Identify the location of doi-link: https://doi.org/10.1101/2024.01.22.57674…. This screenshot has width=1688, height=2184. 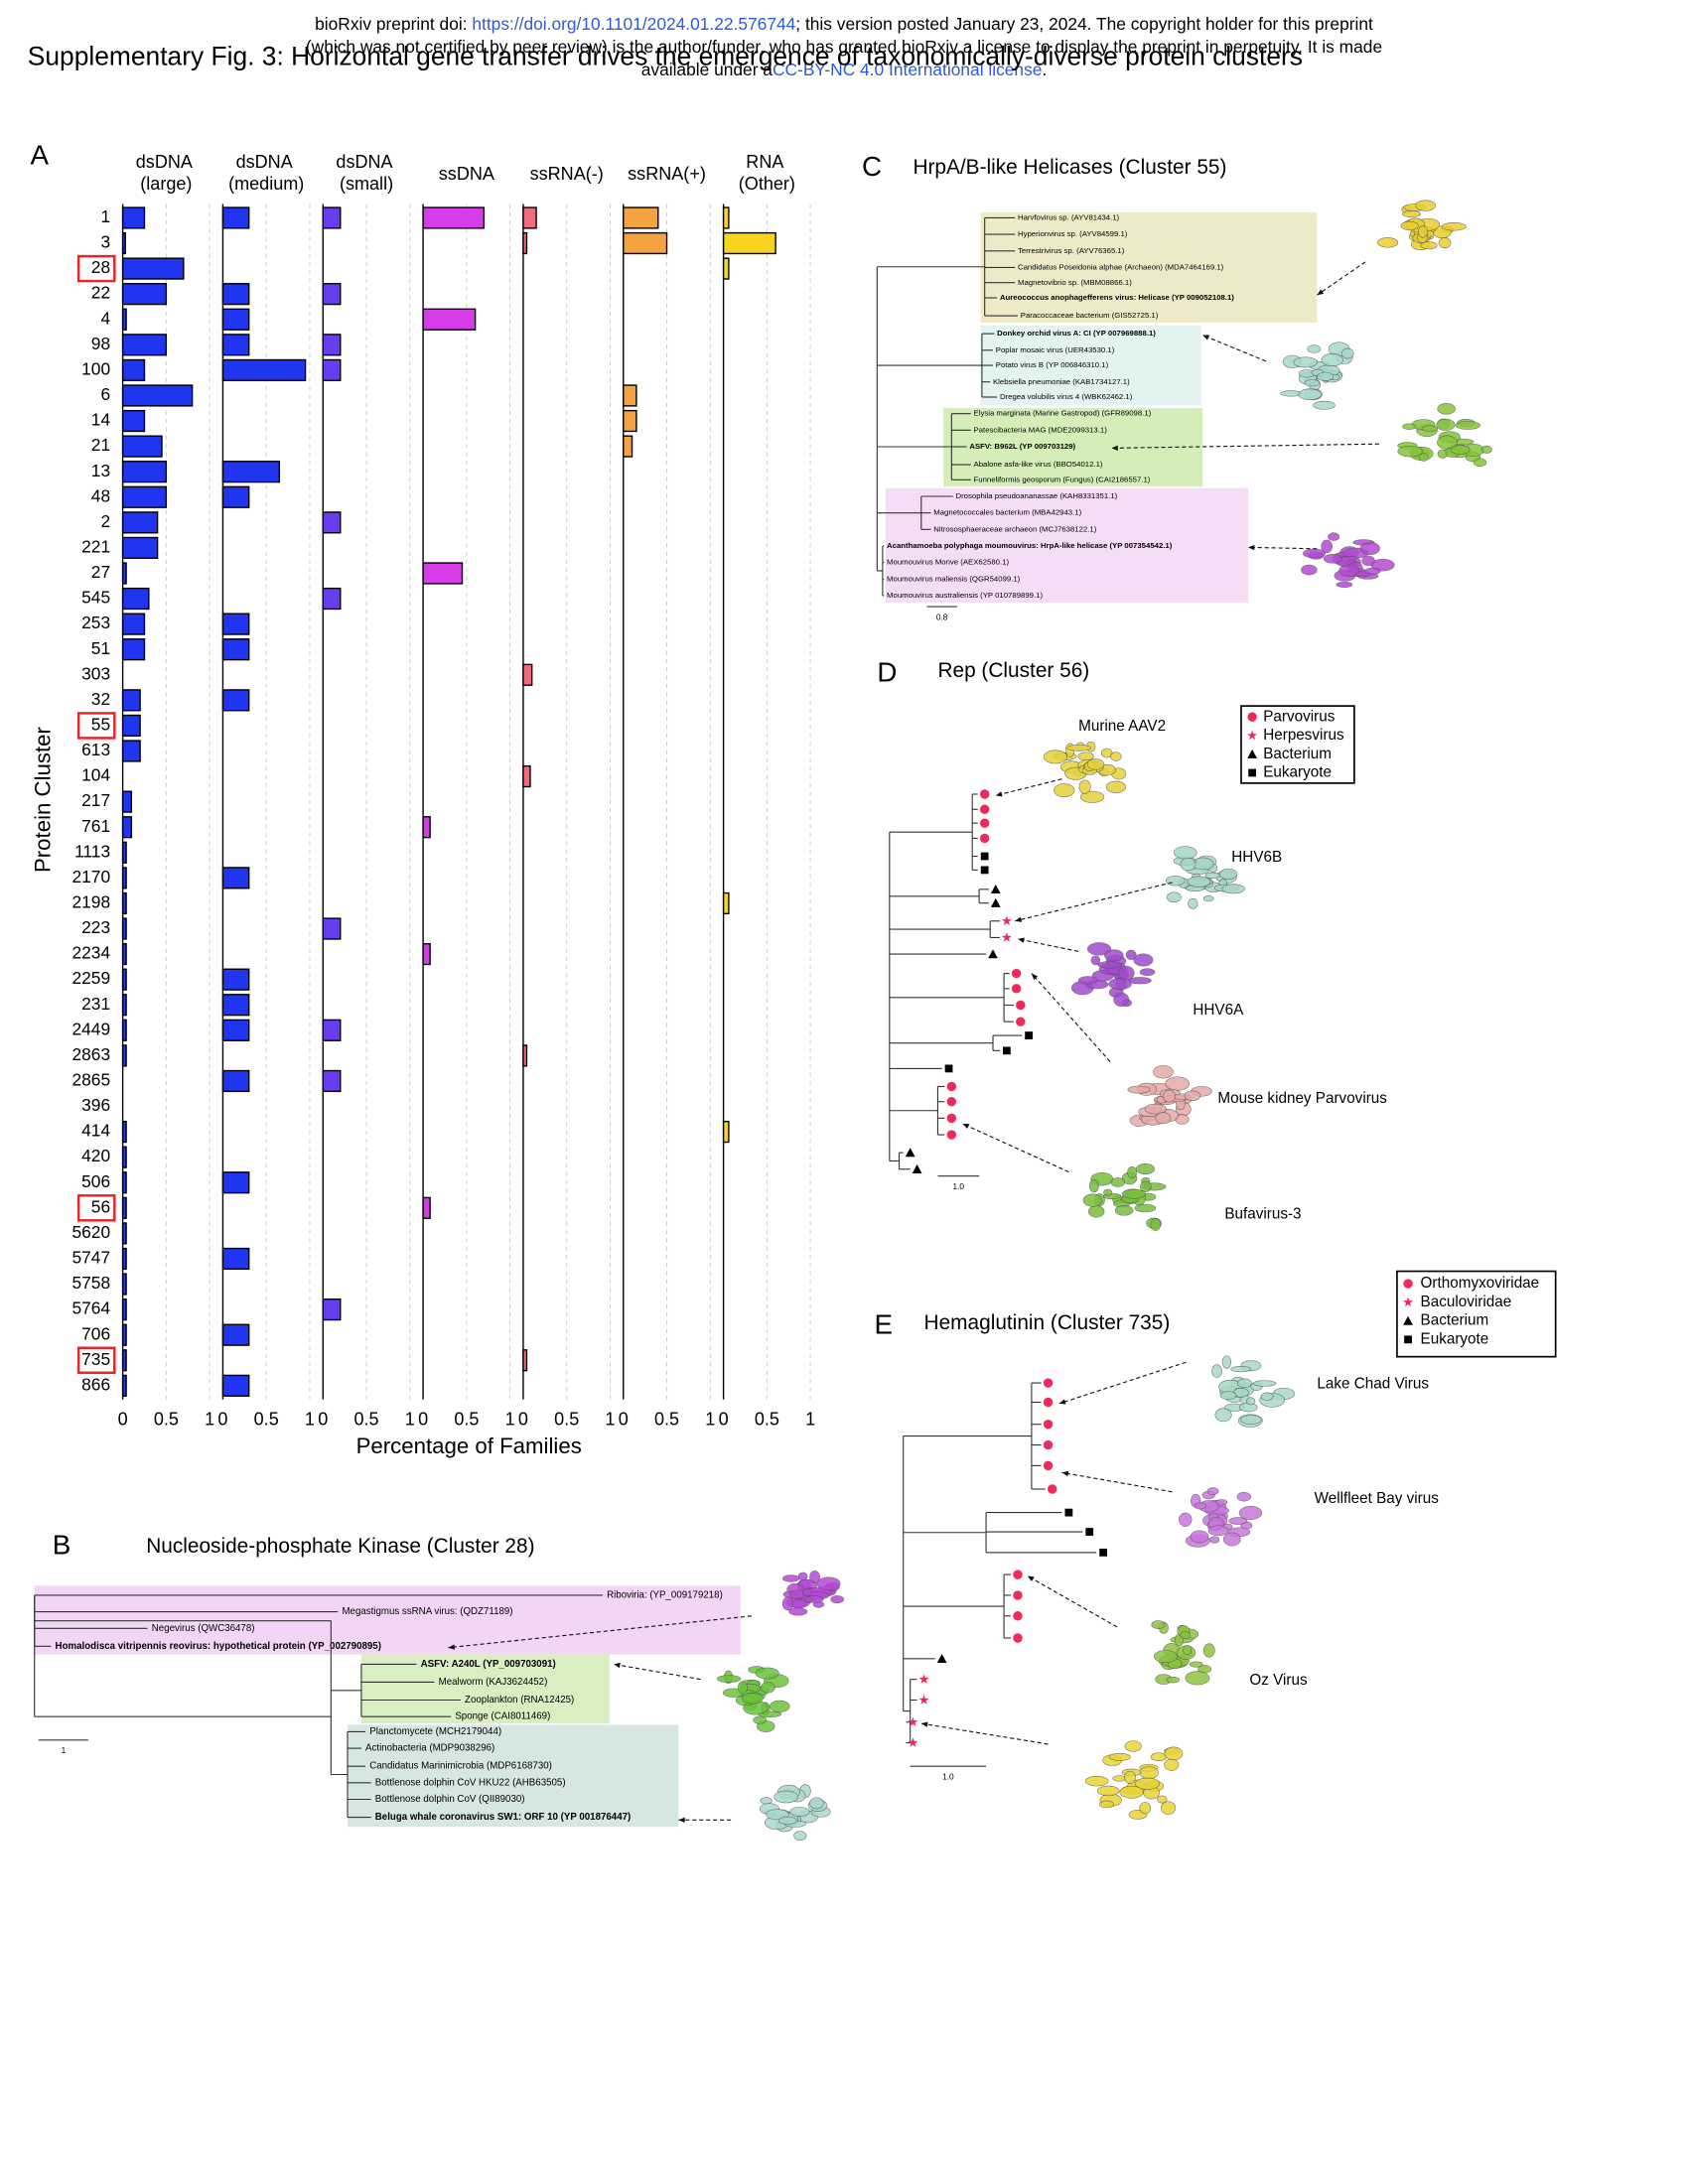
(633, 24).